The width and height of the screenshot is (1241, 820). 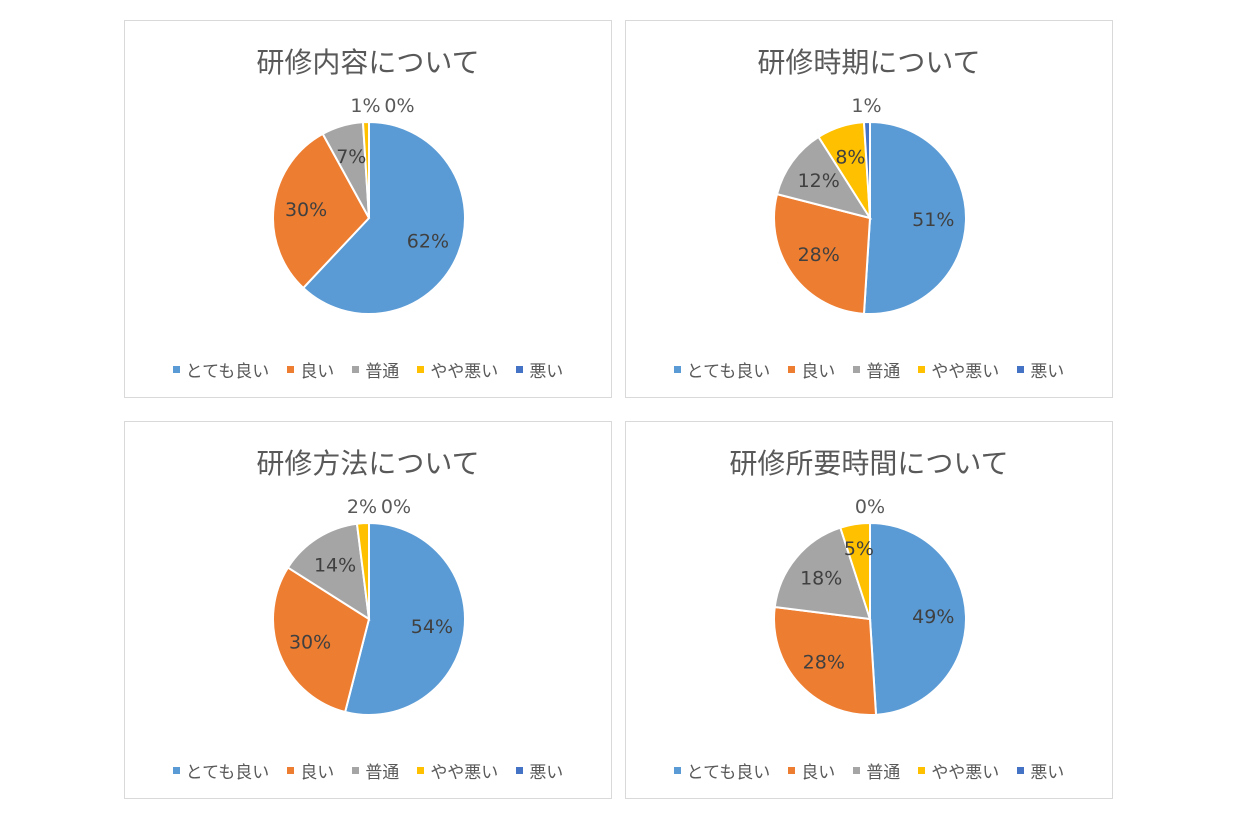 I want to click on pie-slice-bad, so click(x=866, y=169).